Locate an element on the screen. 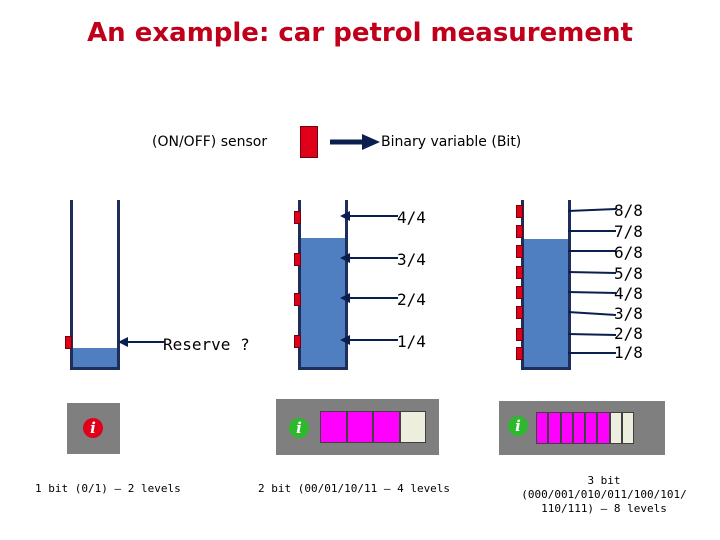 The height and width of the screenshot is (540, 720). level-label-2-8: 2/8 is located at coordinates (628, 333).